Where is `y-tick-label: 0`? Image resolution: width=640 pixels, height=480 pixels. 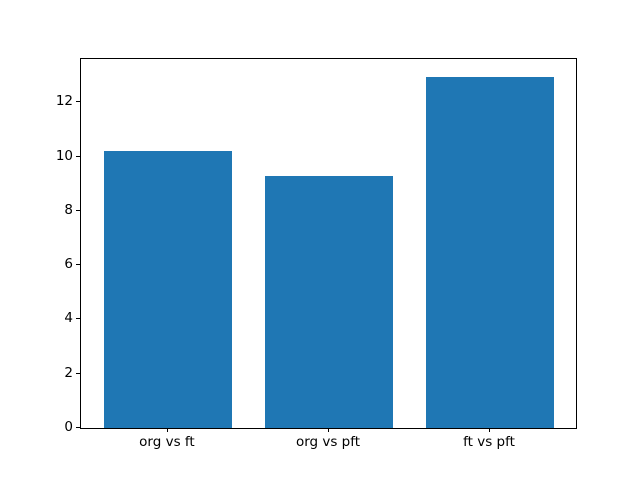 y-tick-label: 0 is located at coordinates (68, 427).